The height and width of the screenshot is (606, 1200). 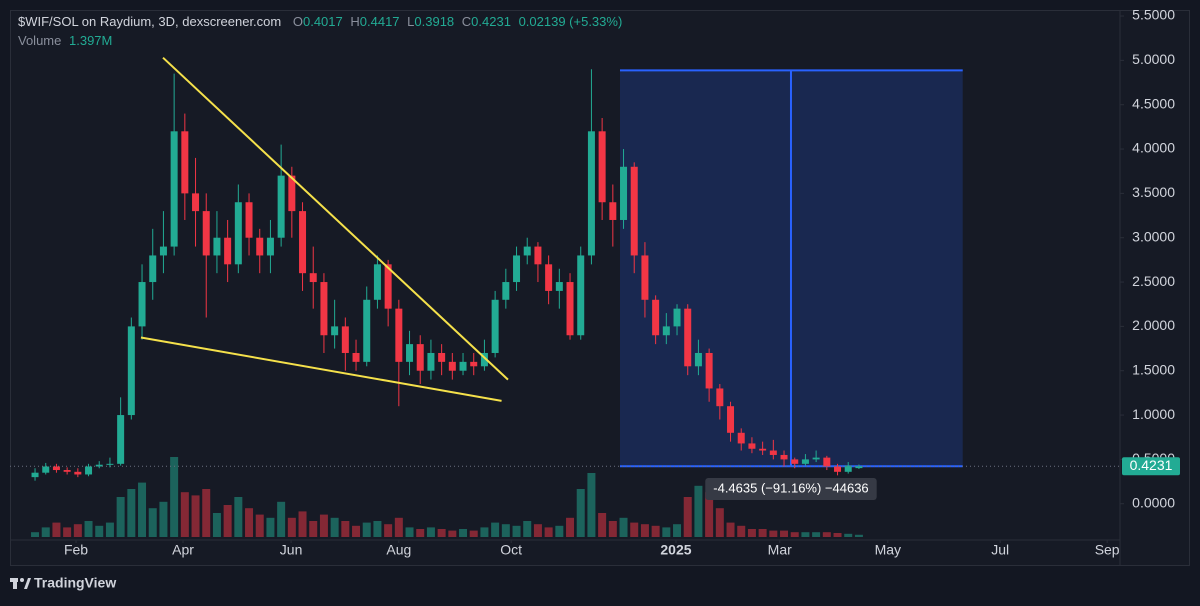 I want to click on y-tick-label: 5.5000, so click(x=1153, y=15).